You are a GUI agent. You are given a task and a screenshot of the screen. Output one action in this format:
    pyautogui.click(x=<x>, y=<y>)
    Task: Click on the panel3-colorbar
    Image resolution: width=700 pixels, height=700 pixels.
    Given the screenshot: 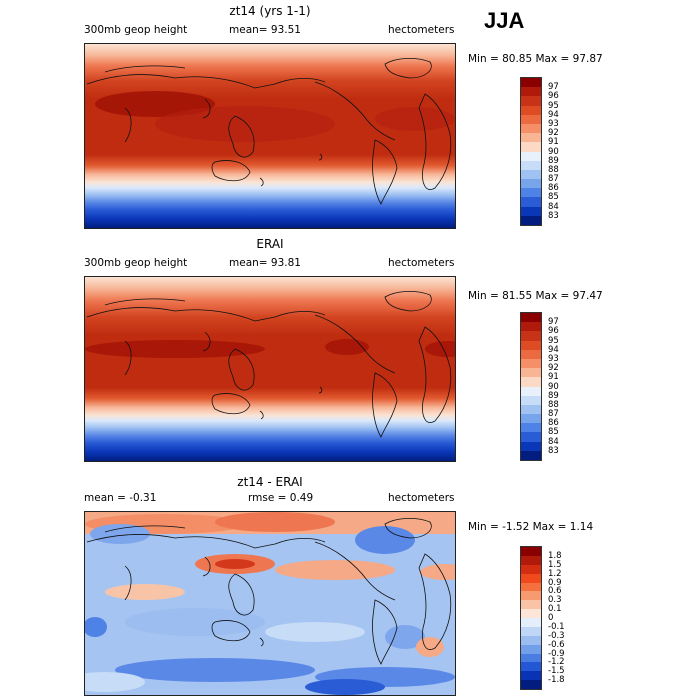 What is the action you would take?
    pyautogui.click(x=531, y=618)
    